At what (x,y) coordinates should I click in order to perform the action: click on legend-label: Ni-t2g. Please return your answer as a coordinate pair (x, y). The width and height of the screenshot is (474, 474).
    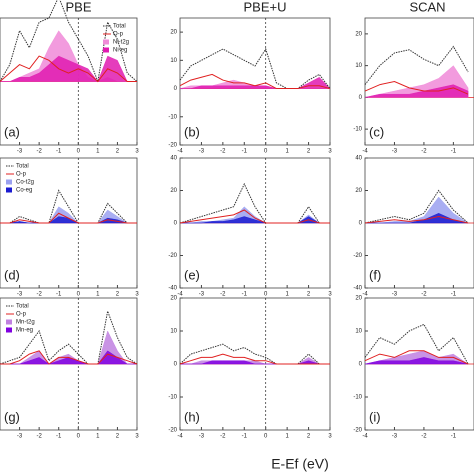
    Looking at the image, I should click on (121, 43).